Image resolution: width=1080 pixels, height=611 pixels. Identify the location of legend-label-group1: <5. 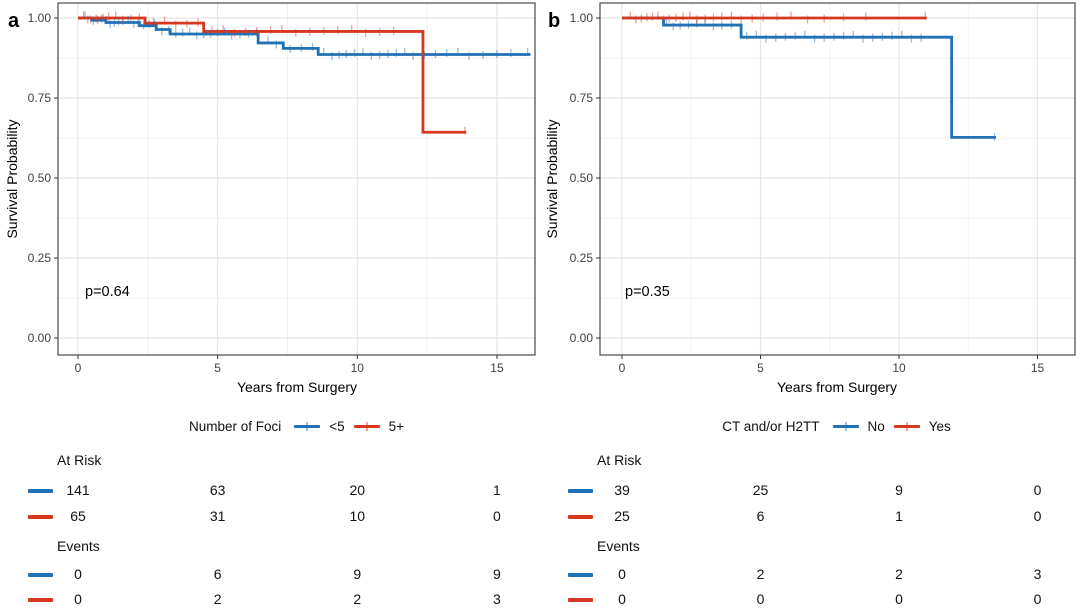
(337, 426).